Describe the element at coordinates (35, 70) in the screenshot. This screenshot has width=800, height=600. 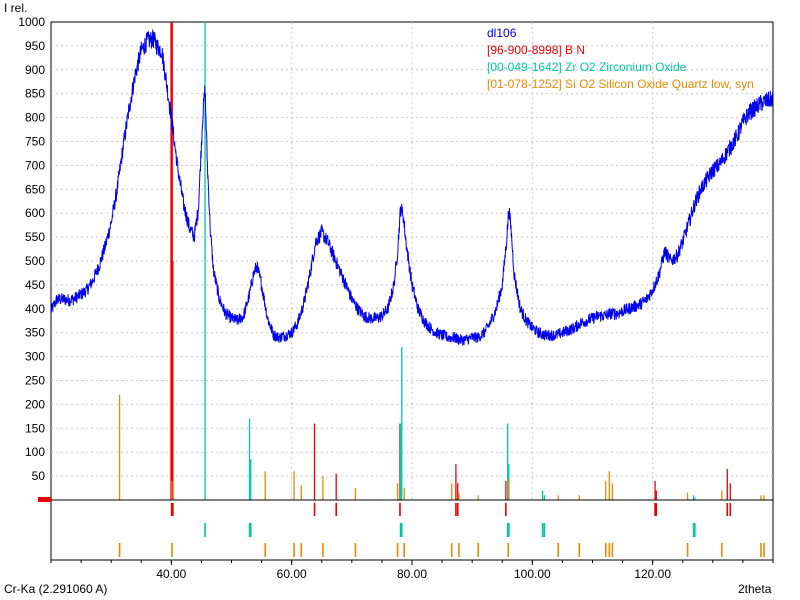
I see `y-tick-label: 900` at that location.